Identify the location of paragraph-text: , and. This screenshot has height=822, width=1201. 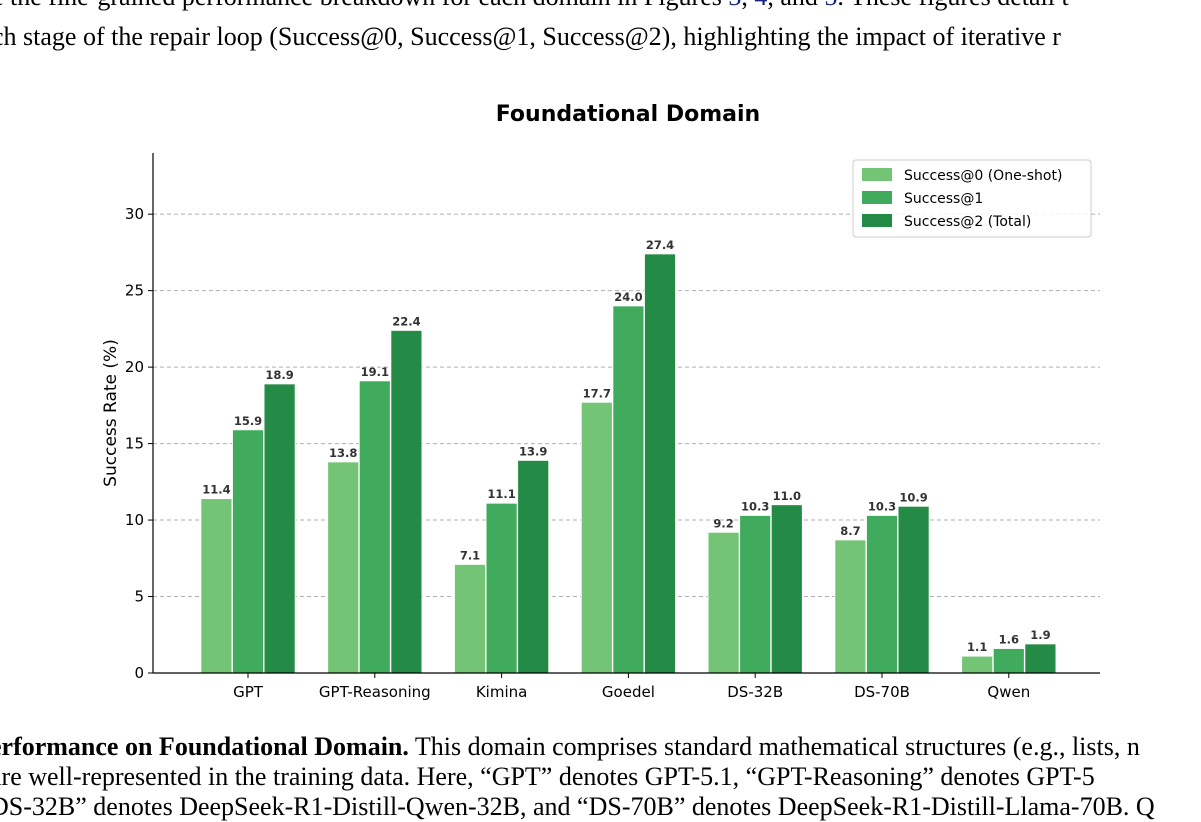
(795, 5).